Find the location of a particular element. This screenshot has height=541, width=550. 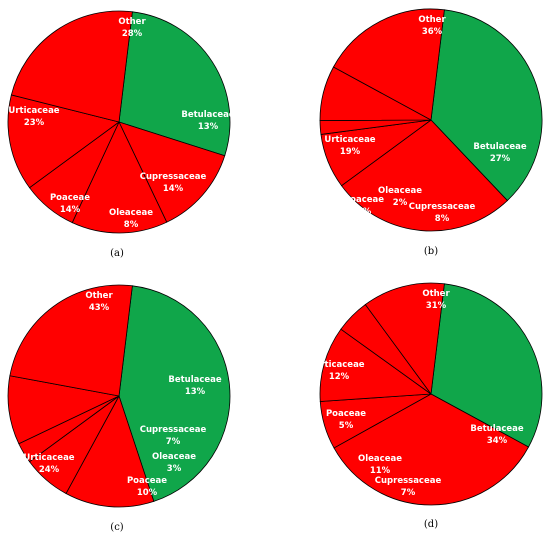

pie-slice-d-urticaceae is located at coordinates (404, 339).